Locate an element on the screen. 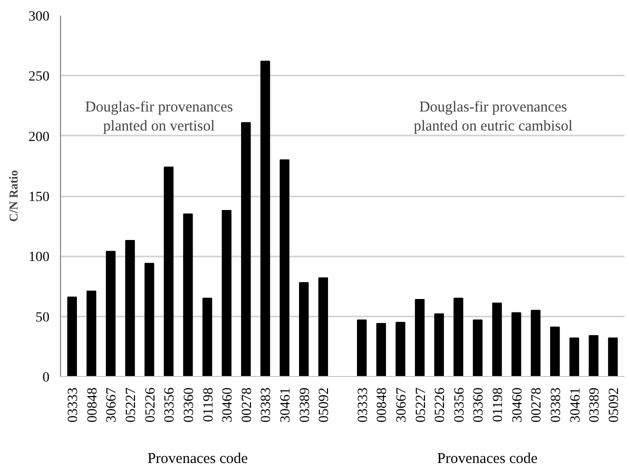 This screenshot has height=471, width=629. y-tick-label: 300 is located at coordinates (39, 17).